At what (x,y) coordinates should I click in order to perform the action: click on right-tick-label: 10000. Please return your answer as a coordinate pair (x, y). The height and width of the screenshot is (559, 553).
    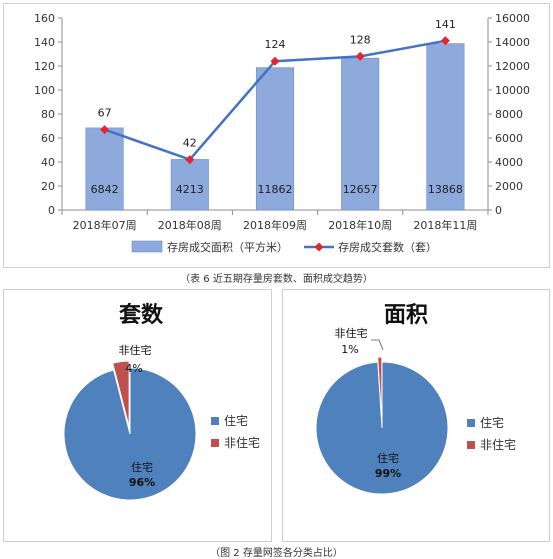
    Looking at the image, I should click on (512, 90).